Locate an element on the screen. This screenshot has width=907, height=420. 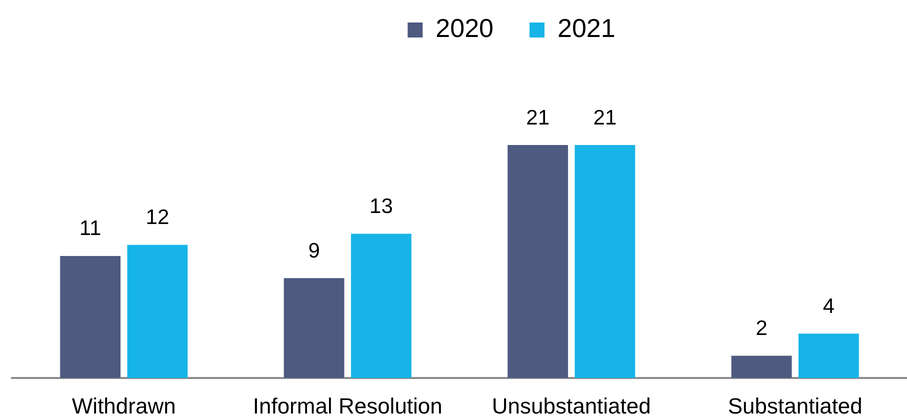
data-label: 12 is located at coordinates (158, 218).